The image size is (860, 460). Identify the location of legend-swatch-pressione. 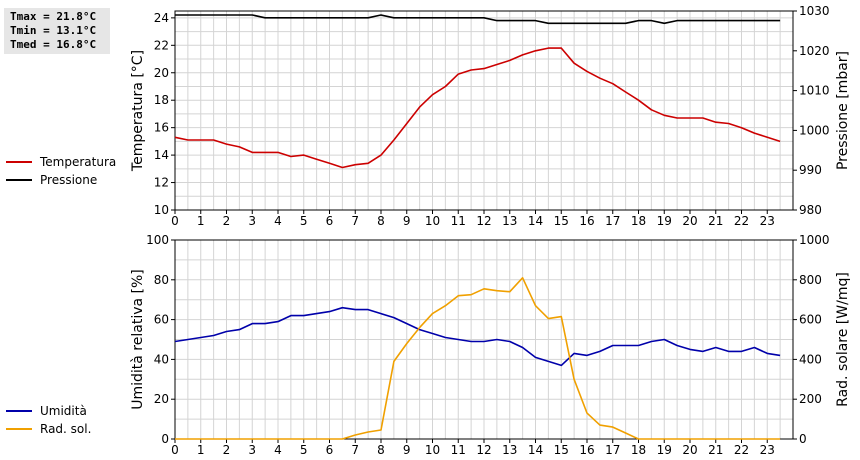
(19, 180).